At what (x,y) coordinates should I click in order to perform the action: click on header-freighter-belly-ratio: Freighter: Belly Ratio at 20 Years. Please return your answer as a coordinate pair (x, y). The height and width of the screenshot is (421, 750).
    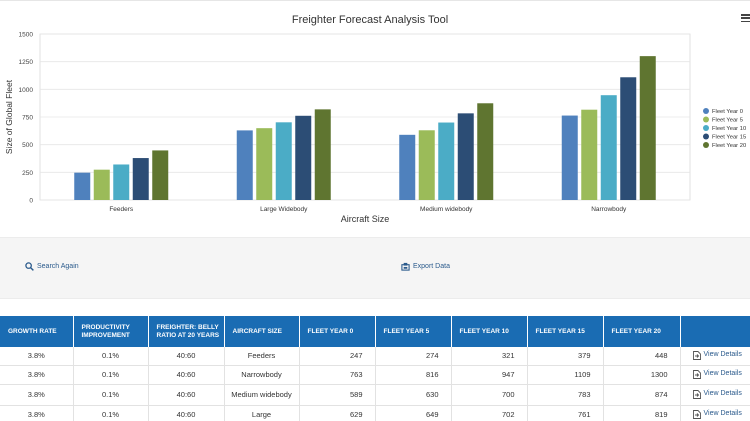
    Looking at the image, I should click on (186, 331).